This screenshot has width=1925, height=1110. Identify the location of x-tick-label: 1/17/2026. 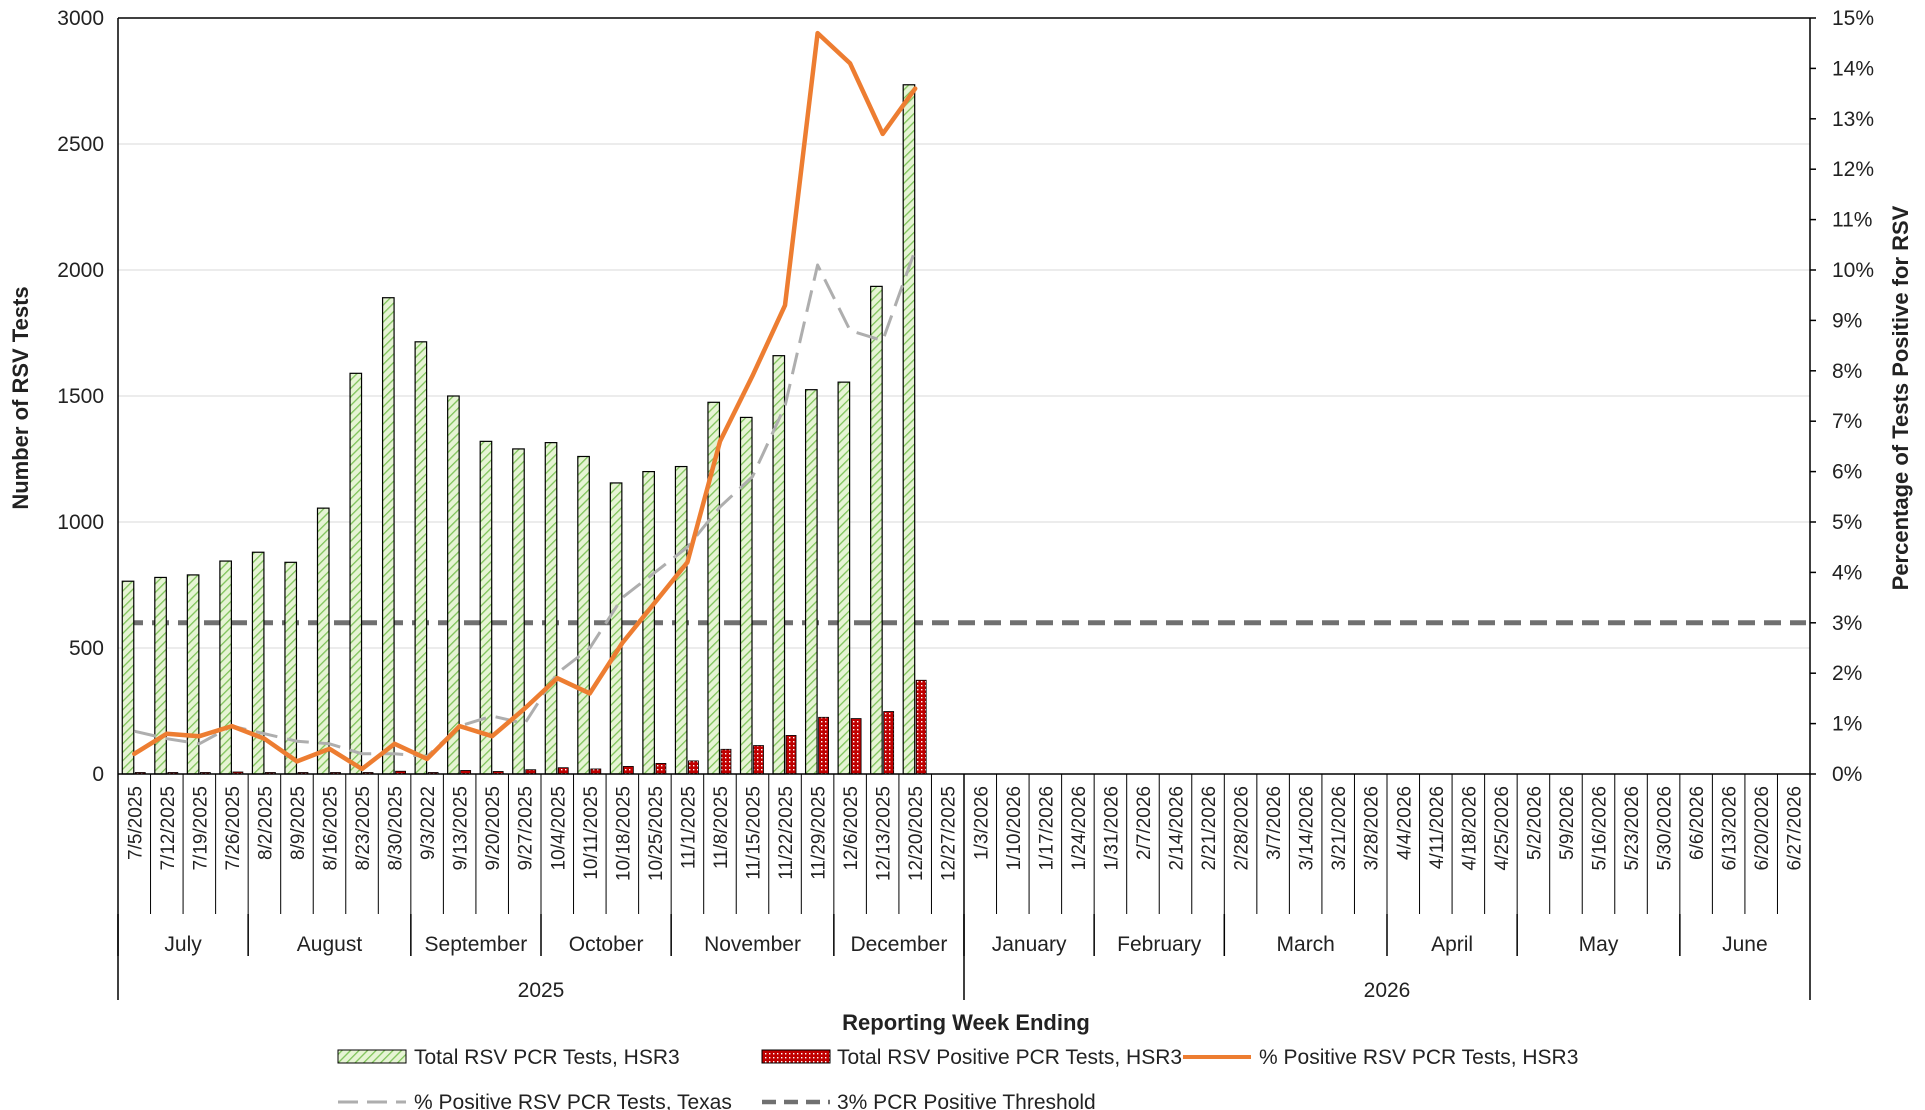
(1046, 828).